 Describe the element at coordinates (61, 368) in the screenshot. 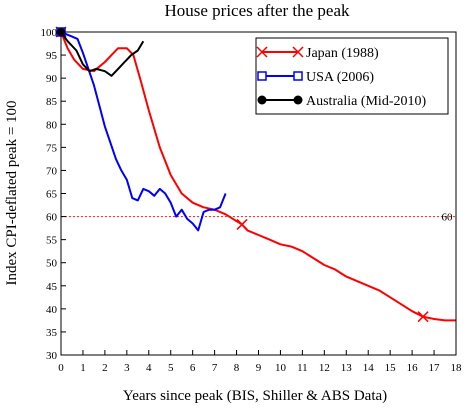

I see `x-tick-label-0: 0` at that location.